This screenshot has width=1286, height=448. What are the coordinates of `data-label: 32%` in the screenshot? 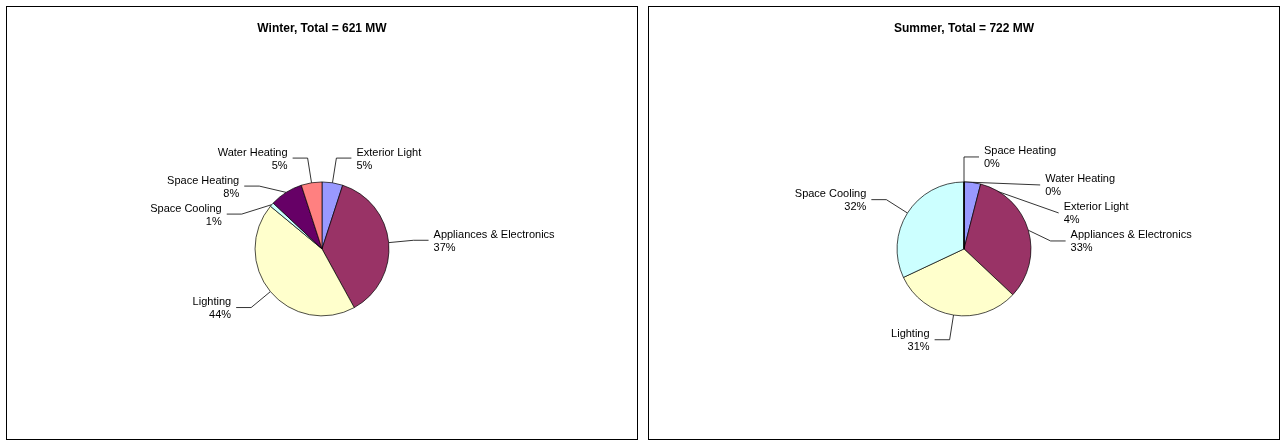 It's located at (855, 206).